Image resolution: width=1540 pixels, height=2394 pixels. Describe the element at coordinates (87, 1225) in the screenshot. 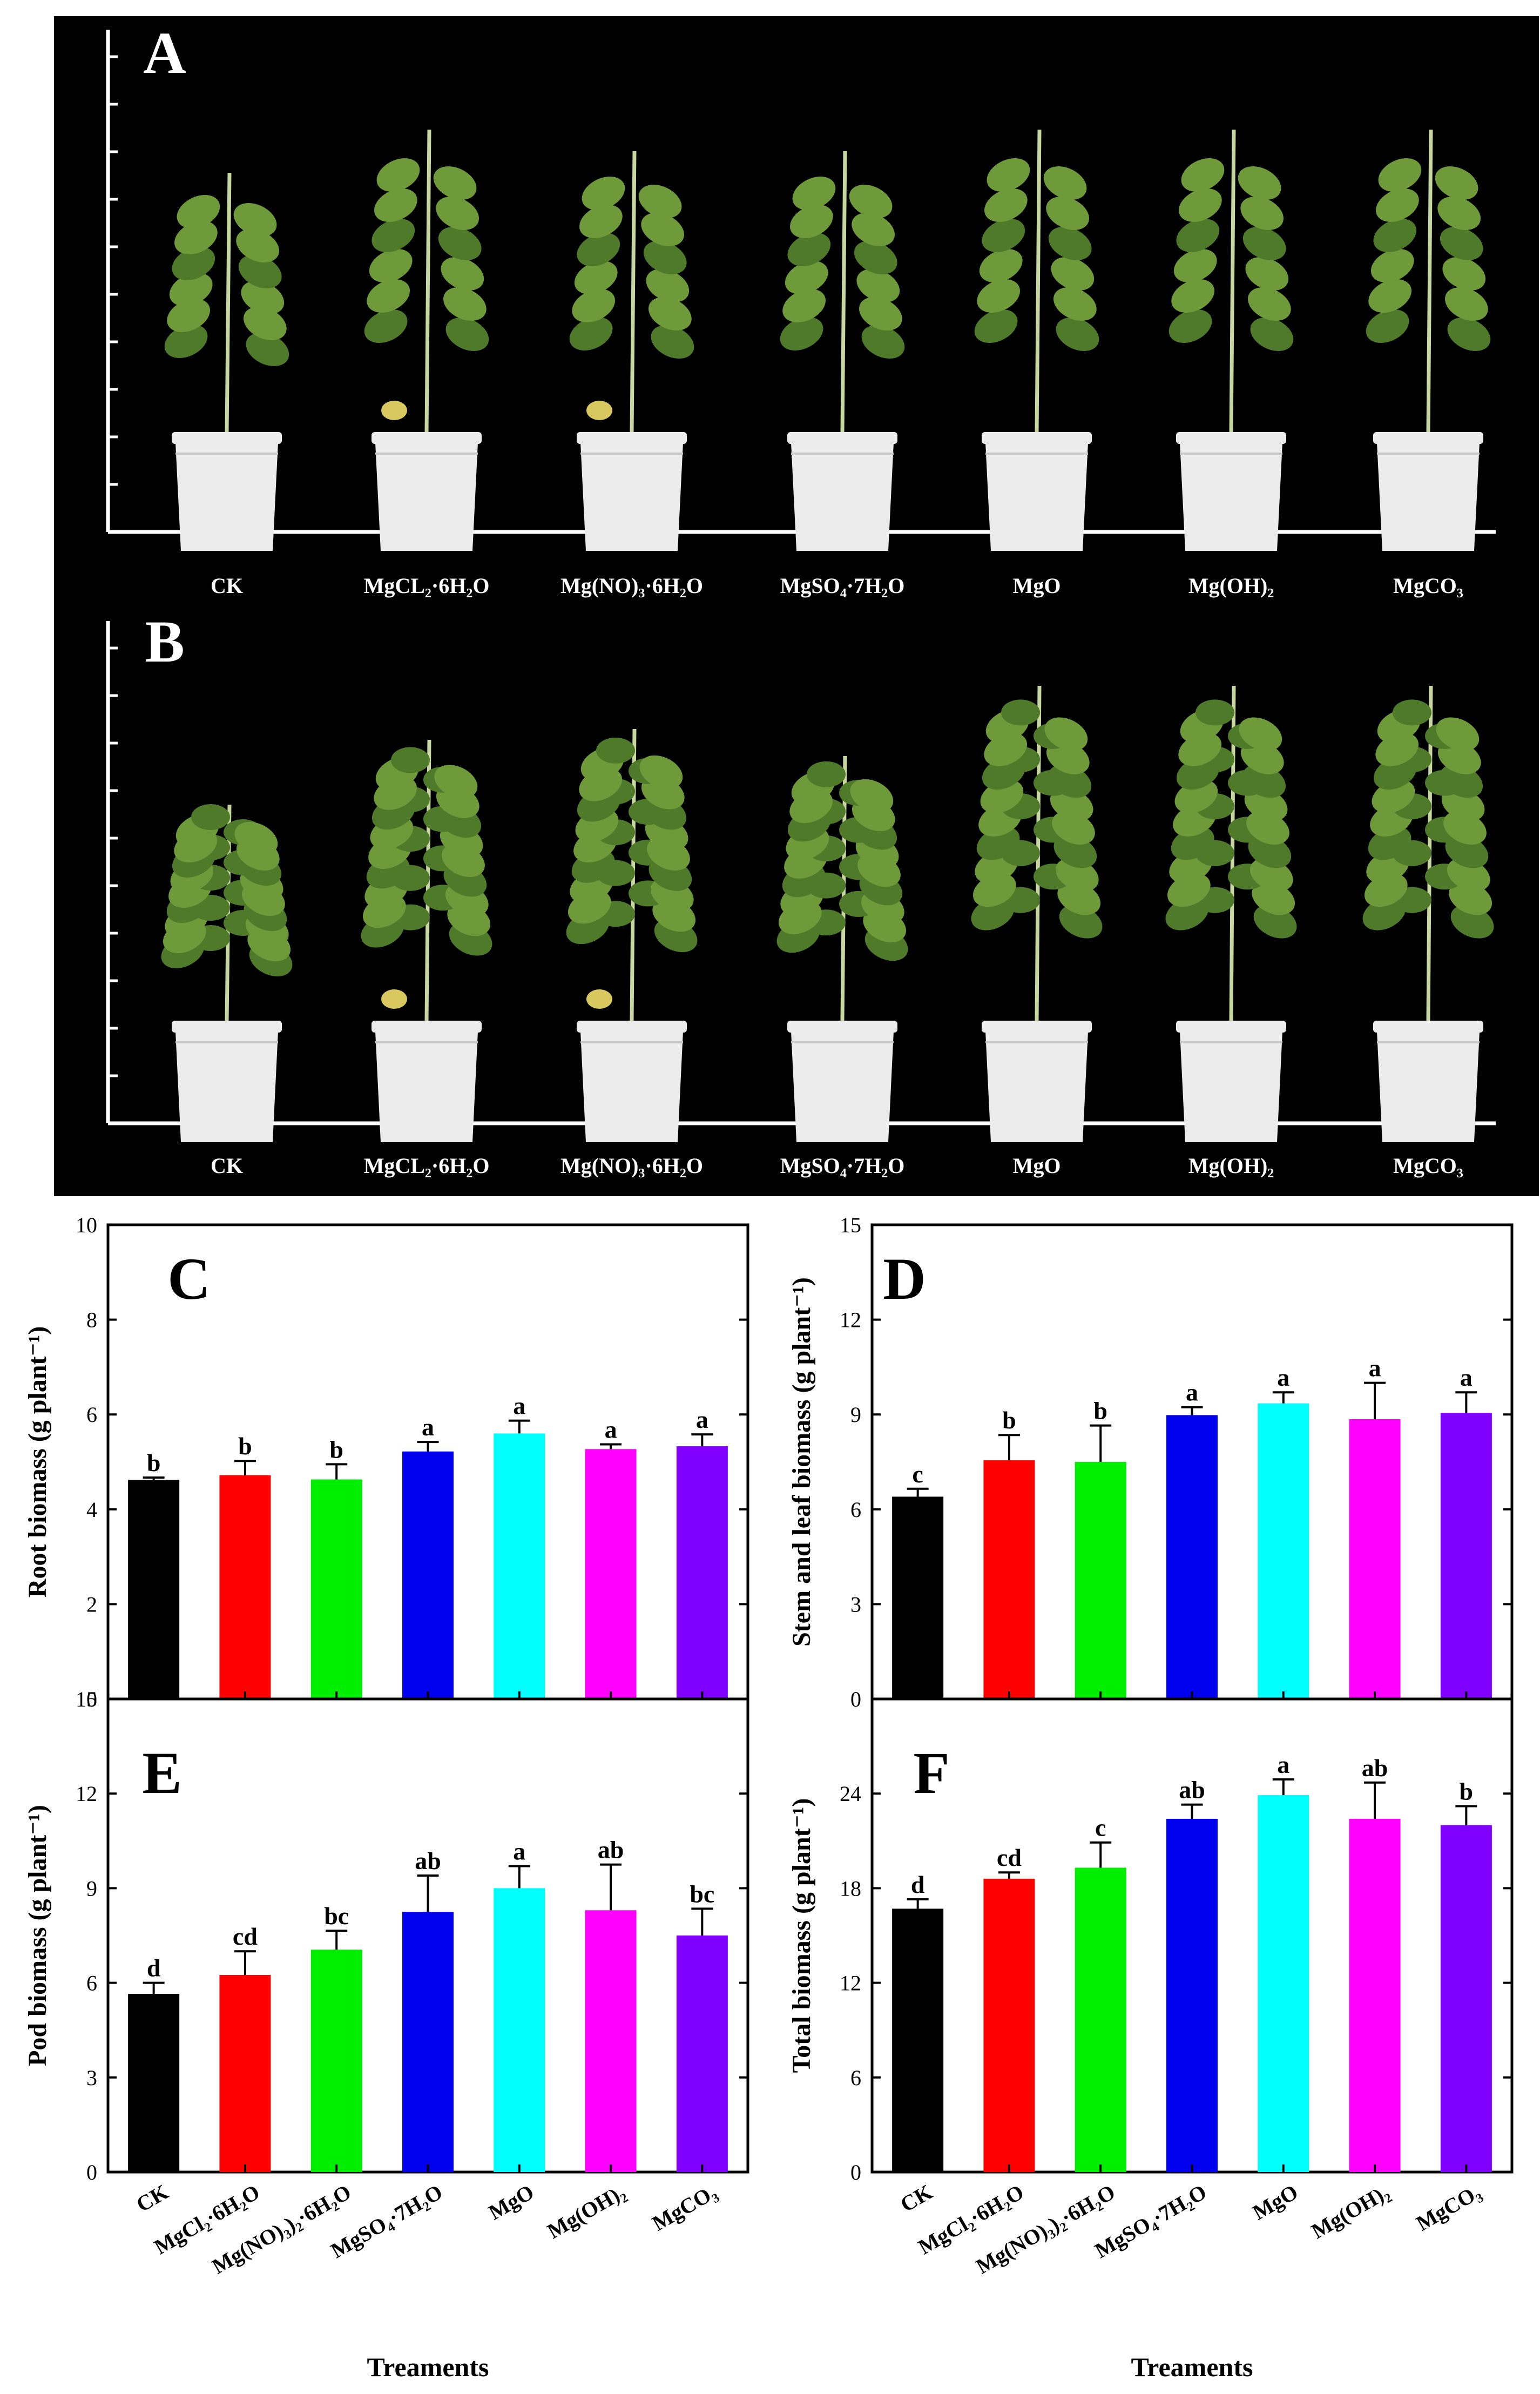

I see `y-tick-label: 10` at that location.